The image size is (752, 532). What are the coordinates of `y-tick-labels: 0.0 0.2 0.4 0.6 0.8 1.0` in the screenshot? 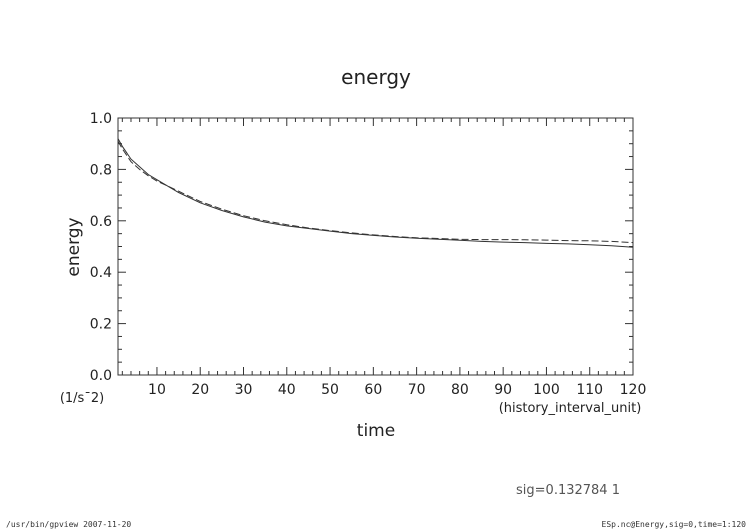 It's located at (101, 247).